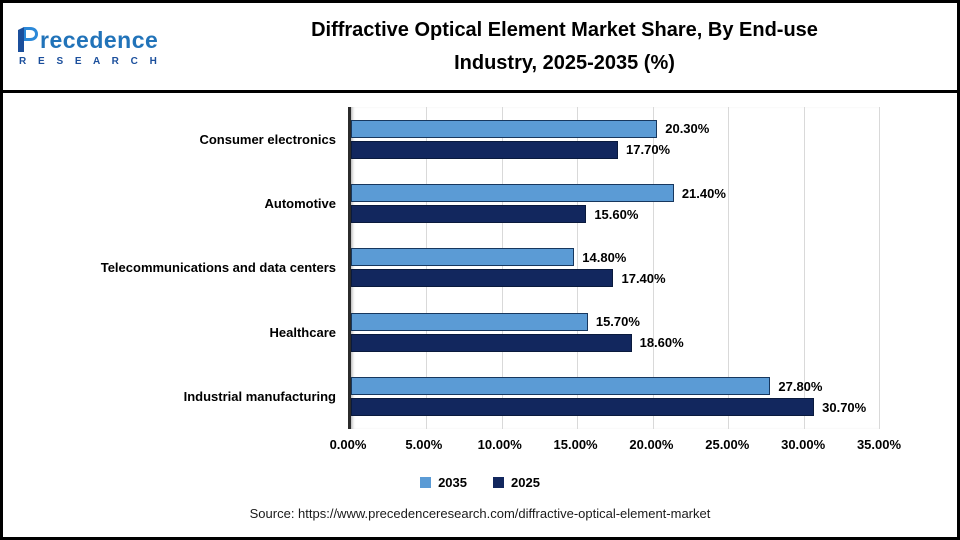 The height and width of the screenshot is (540, 960). What do you see at coordinates (648, 150) in the screenshot?
I see `value-label: 17.70%` at bounding box center [648, 150].